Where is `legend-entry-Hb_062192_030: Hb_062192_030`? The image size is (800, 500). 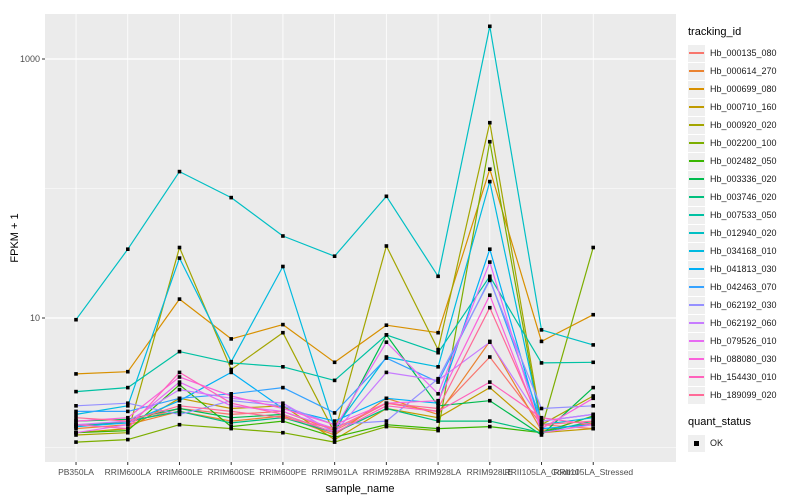
legend-entry-Hb_062192_030: Hb_062192_030 is located at coordinates (743, 305).